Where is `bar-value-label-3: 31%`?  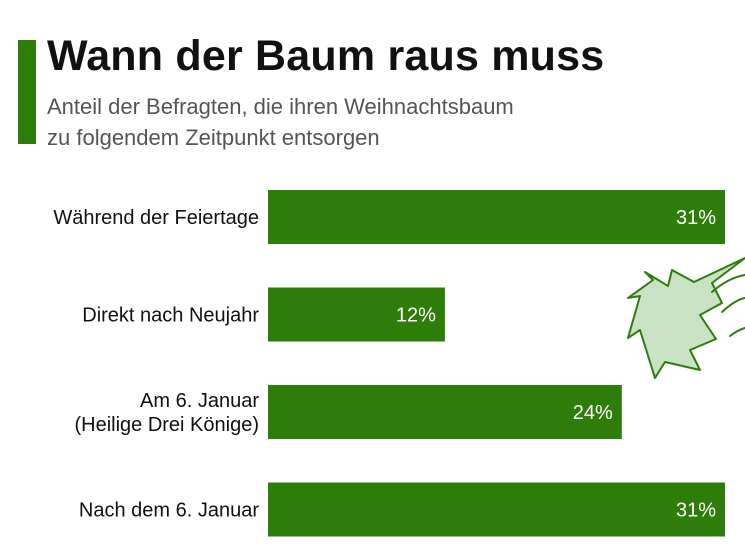 bar-value-label-3: 31% is located at coordinates (696, 511).